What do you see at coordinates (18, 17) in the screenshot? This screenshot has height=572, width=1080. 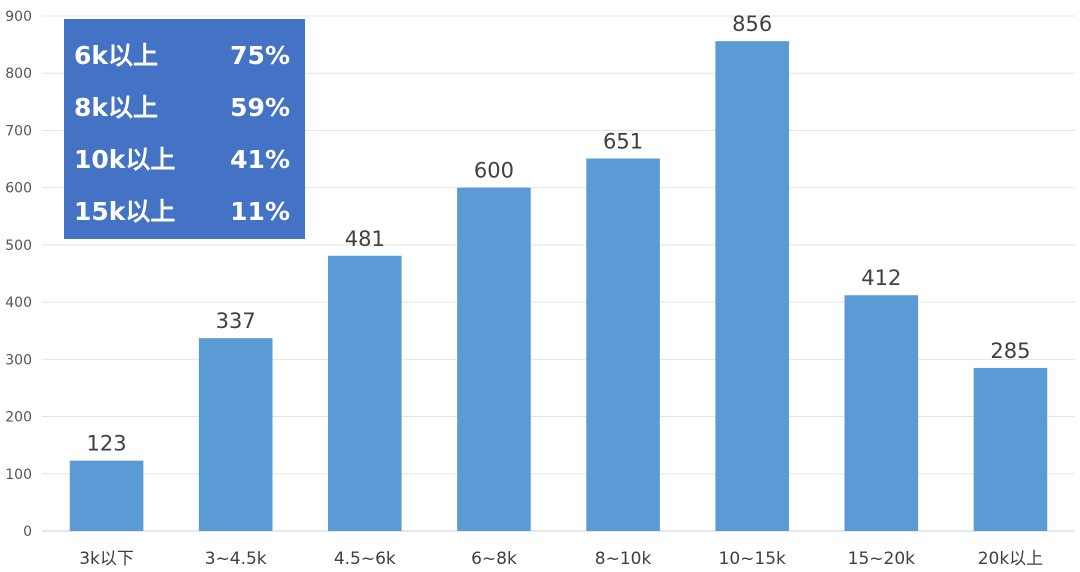 I see `y-tick-label: 900` at bounding box center [18, 17].